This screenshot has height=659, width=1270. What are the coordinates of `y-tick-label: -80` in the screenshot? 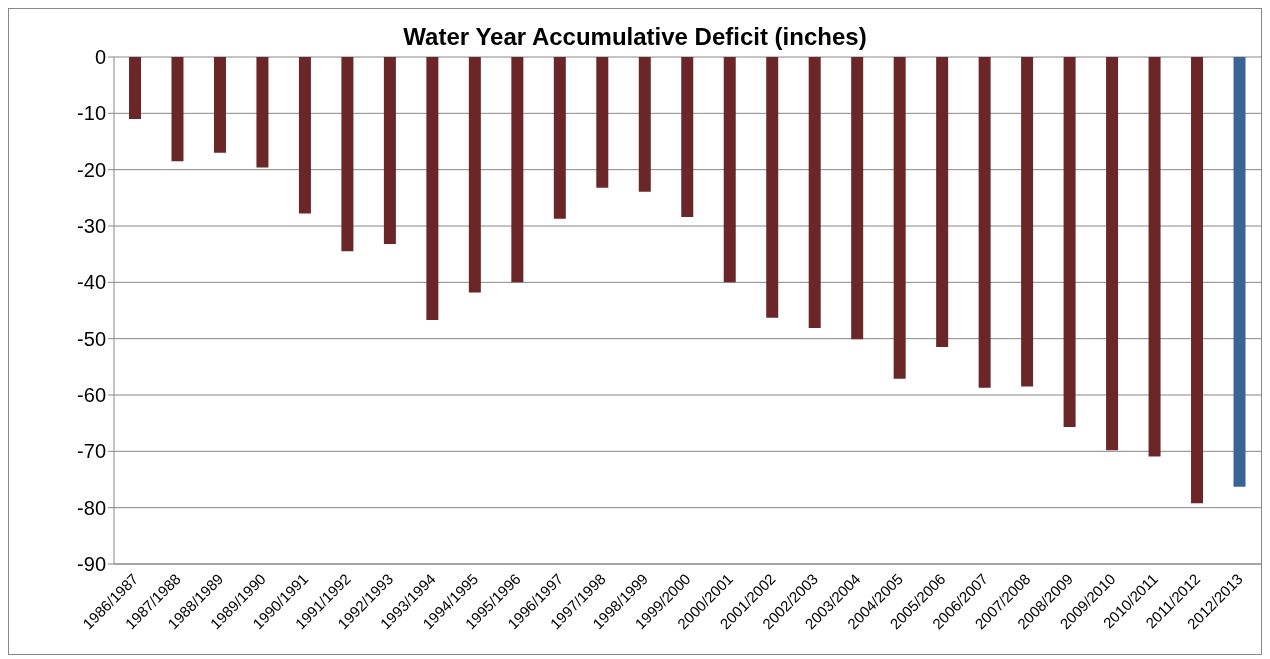 It's located at (91, 507).